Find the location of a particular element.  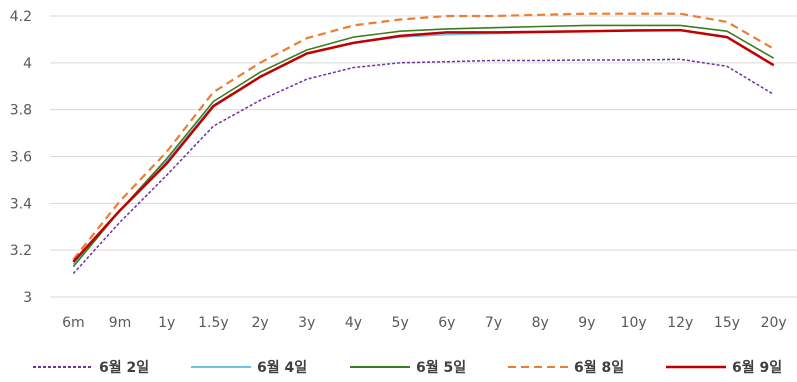

y-tick-label: 4 is located at coordinates (27, 64).